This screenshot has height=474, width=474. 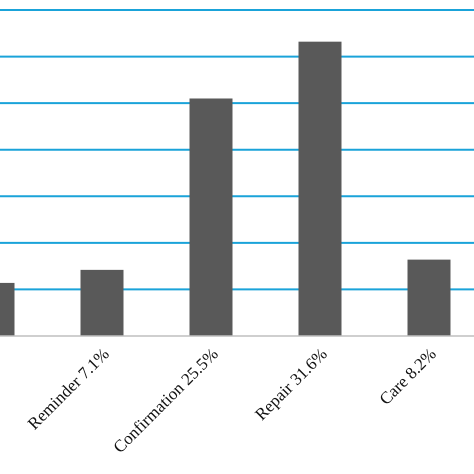 What do you see at coordinates (2, 378) in the screenshot?
I see `x-tick-label-0: Hello 5.7%` at bounding box center [2, 378].